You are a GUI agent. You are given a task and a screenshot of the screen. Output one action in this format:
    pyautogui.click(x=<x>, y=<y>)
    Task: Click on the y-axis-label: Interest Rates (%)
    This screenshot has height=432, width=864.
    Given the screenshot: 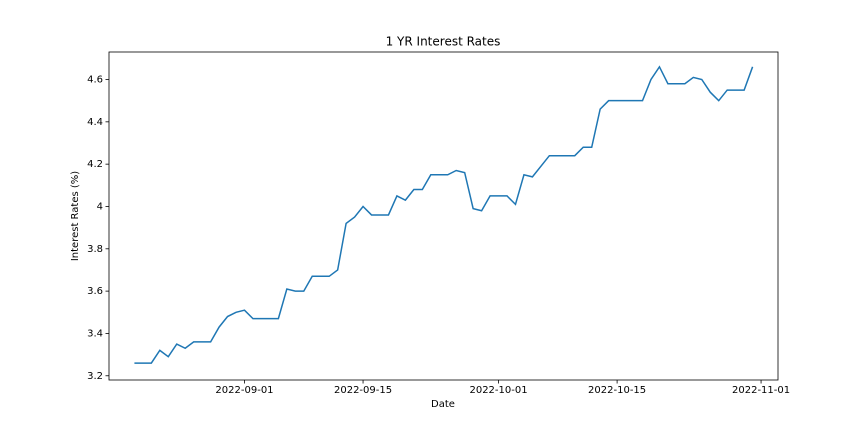 What is the action you would take?
    pyautogui.click(x=75, y=216)
    